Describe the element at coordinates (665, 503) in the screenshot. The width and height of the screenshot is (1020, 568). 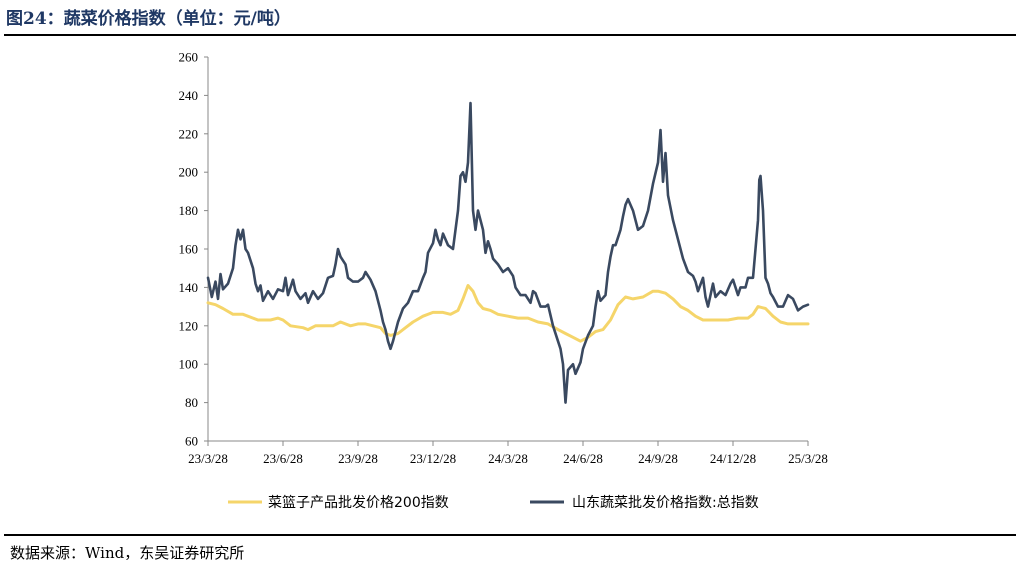
I see `legend-label: 山东蔬菜批发价格指数:总指数` at that location.